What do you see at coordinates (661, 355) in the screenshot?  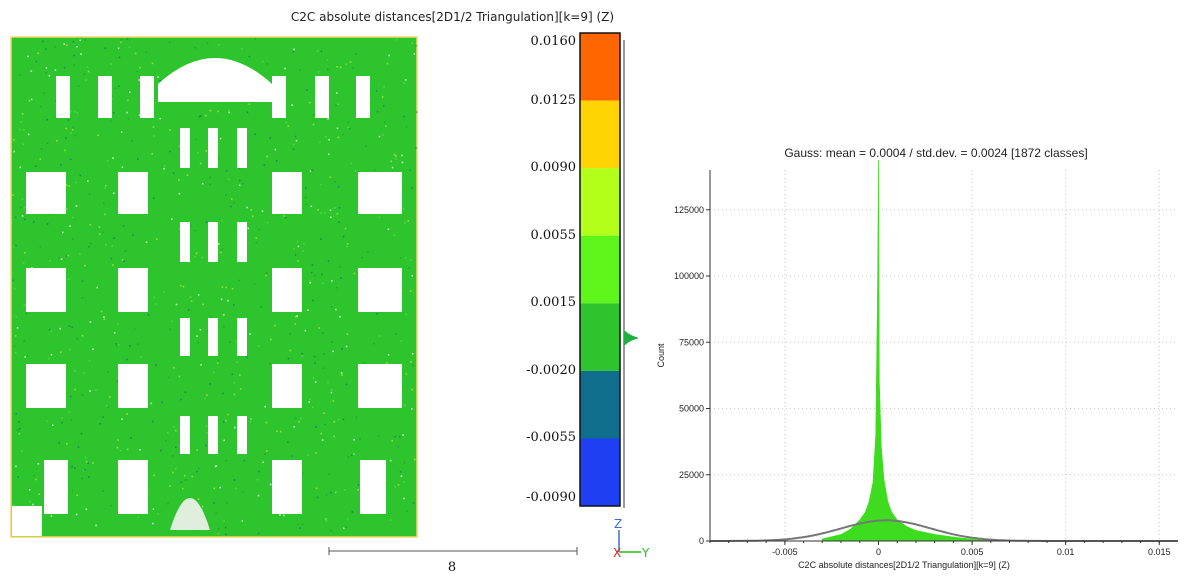 I see `y-axis-label: Count` at bounding box center [661, 355].